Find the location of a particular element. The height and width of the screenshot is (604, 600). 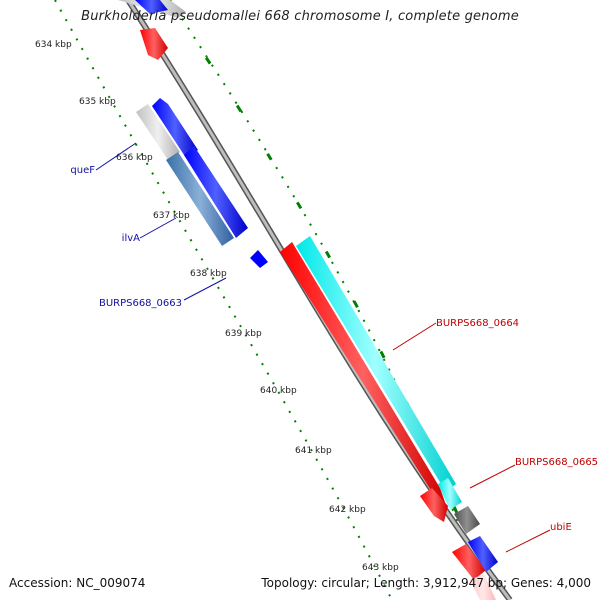

tick-label: 637 kbp is located at coordinates (171, 216).